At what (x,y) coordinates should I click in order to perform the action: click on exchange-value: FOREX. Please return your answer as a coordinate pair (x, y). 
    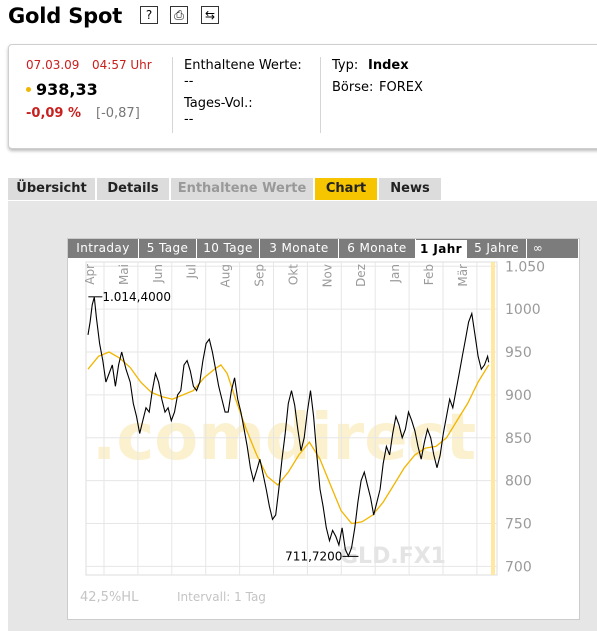
    Looking at the image, I should click on (401, 87).